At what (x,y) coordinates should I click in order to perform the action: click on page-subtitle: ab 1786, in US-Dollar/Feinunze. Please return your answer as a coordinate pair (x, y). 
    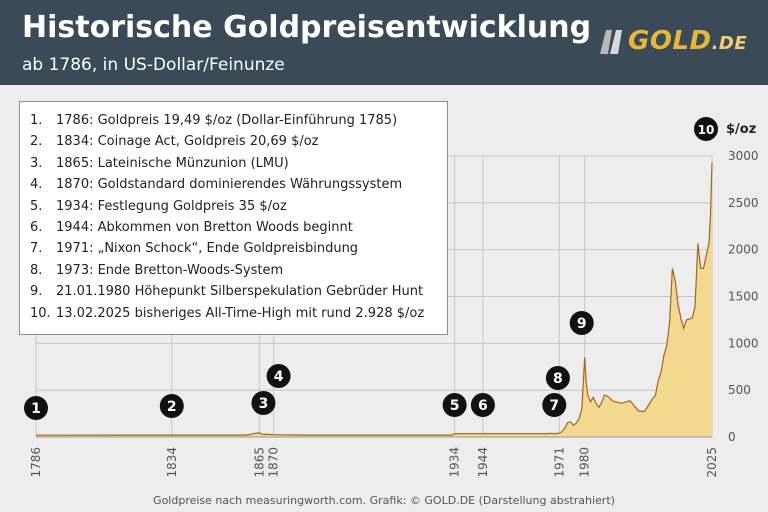
    Looking at the image, I should click on (153, 65).